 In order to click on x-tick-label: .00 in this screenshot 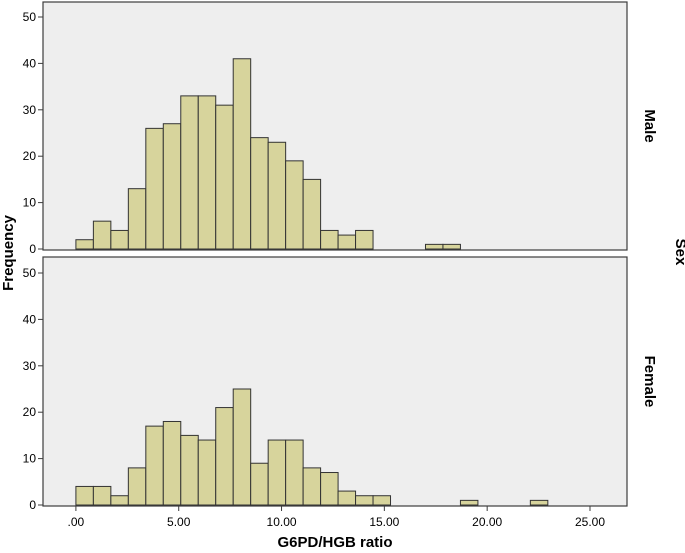, I will do `click(76, 522)`.